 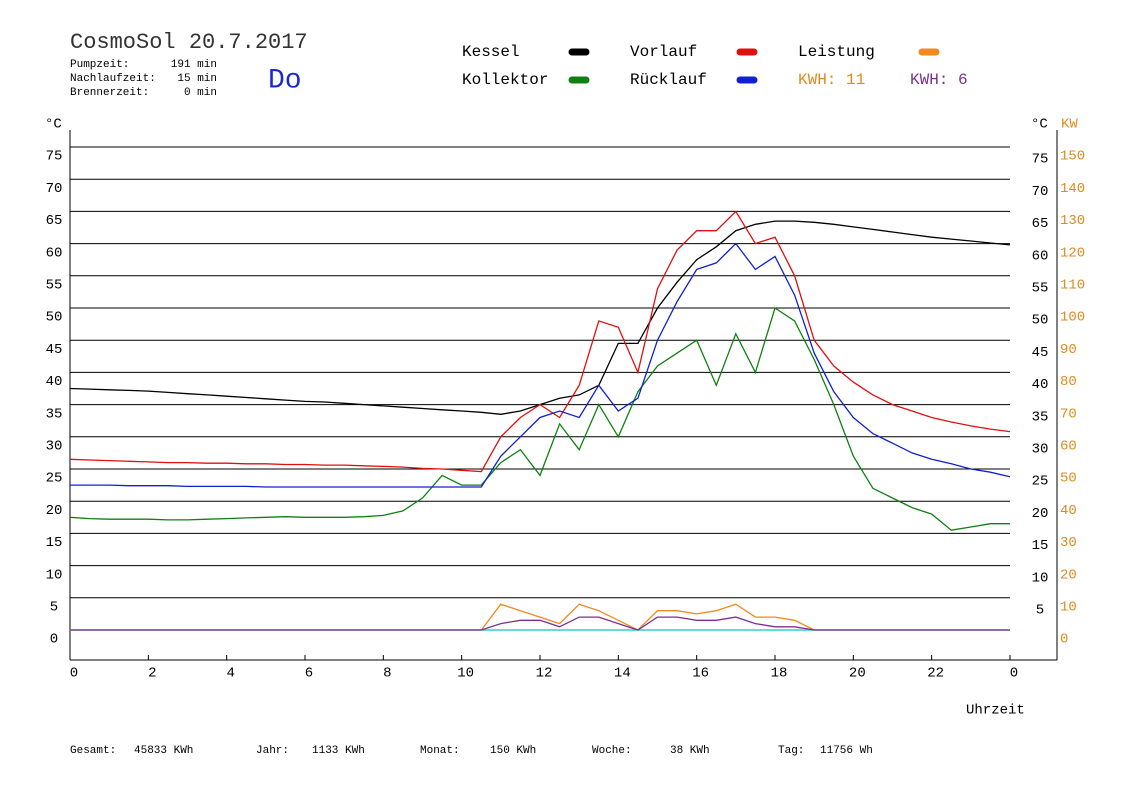 What do you see at coordinates (109, 93) in the screenshot?
I see `info-label: Brennerzeit:` at bounding box center [109, 93].